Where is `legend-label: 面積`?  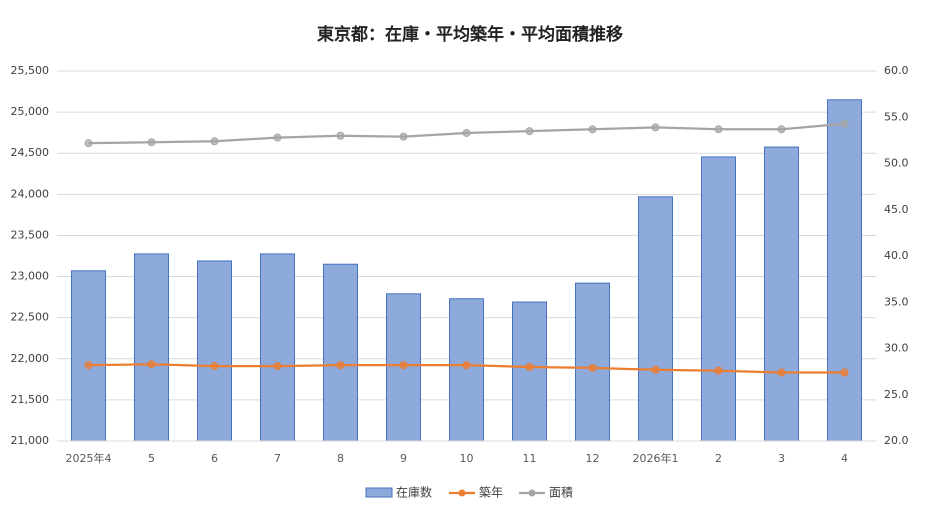
legend-label: 面積 is located at coordinates (561, 492).